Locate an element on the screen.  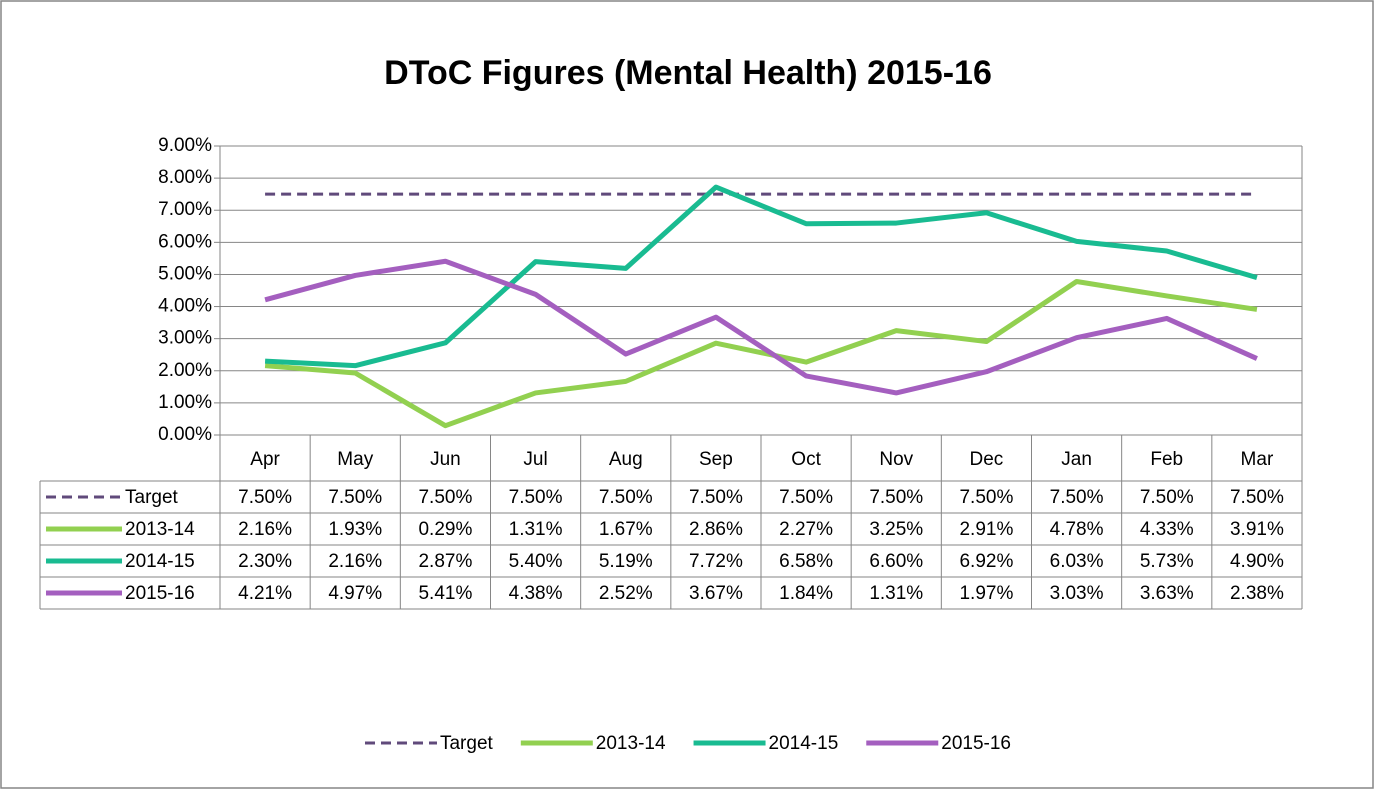
table-row-label: Target is located at coordinates (152, 497).